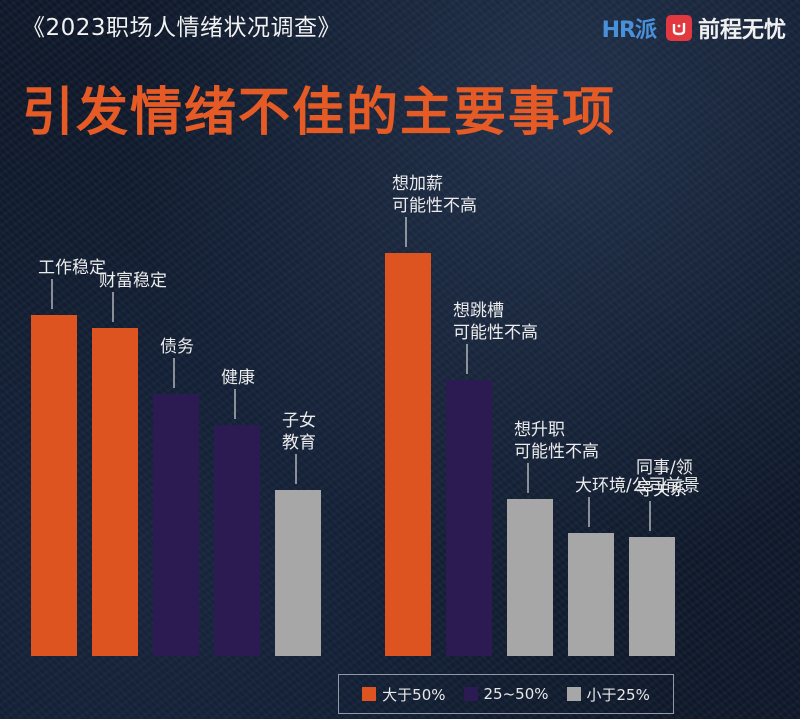 The image size is (800, 719). I want to click on legend-label-low: 小于25%, so click(618, 694).